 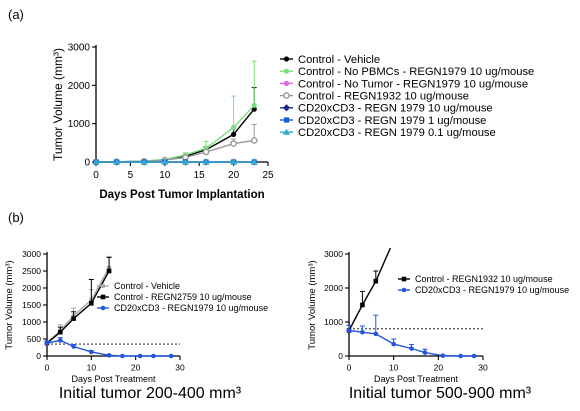 I want to click on y-tick-label: 1500, so click(x=31, y=305).